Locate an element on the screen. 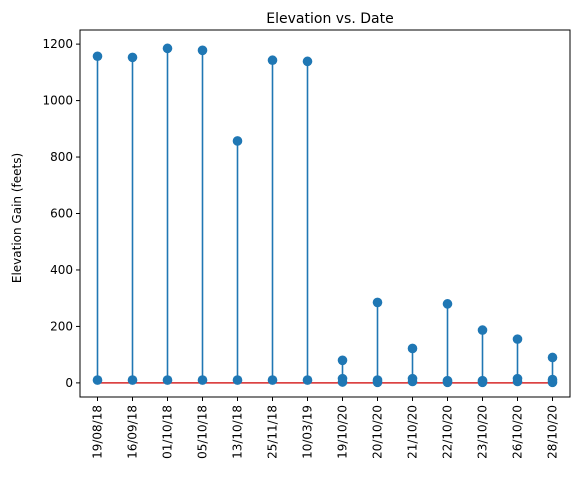 The image size is (580, 484). y-tick-label: 400 is located at coordinates (61, 270).